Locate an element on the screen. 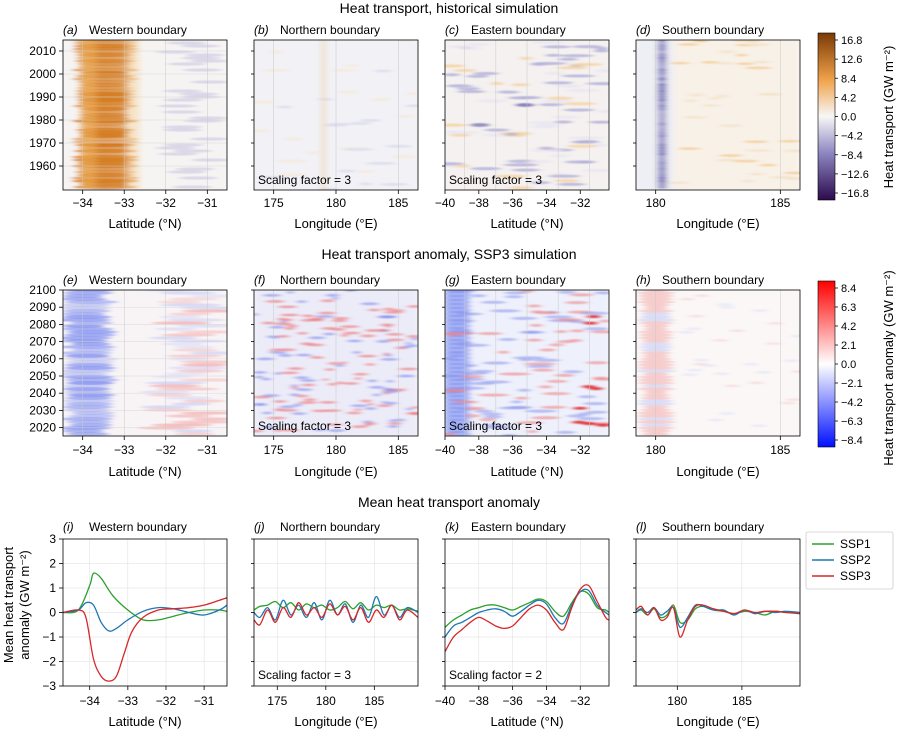 The image size is (899, 729). legend-label: SSP1 is located at coordinates (855, 544).